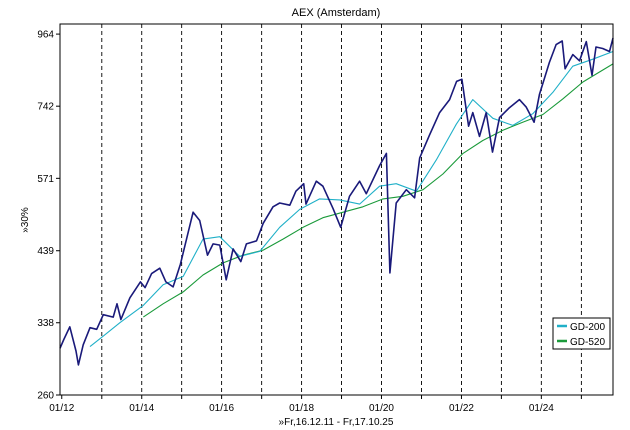 The width and height of the screenshot is (630, 430). What do you see at coordinates (141, 408) in the screenshot?
I see `x-tick-label: 01/14` at bounding box center [141, 408].